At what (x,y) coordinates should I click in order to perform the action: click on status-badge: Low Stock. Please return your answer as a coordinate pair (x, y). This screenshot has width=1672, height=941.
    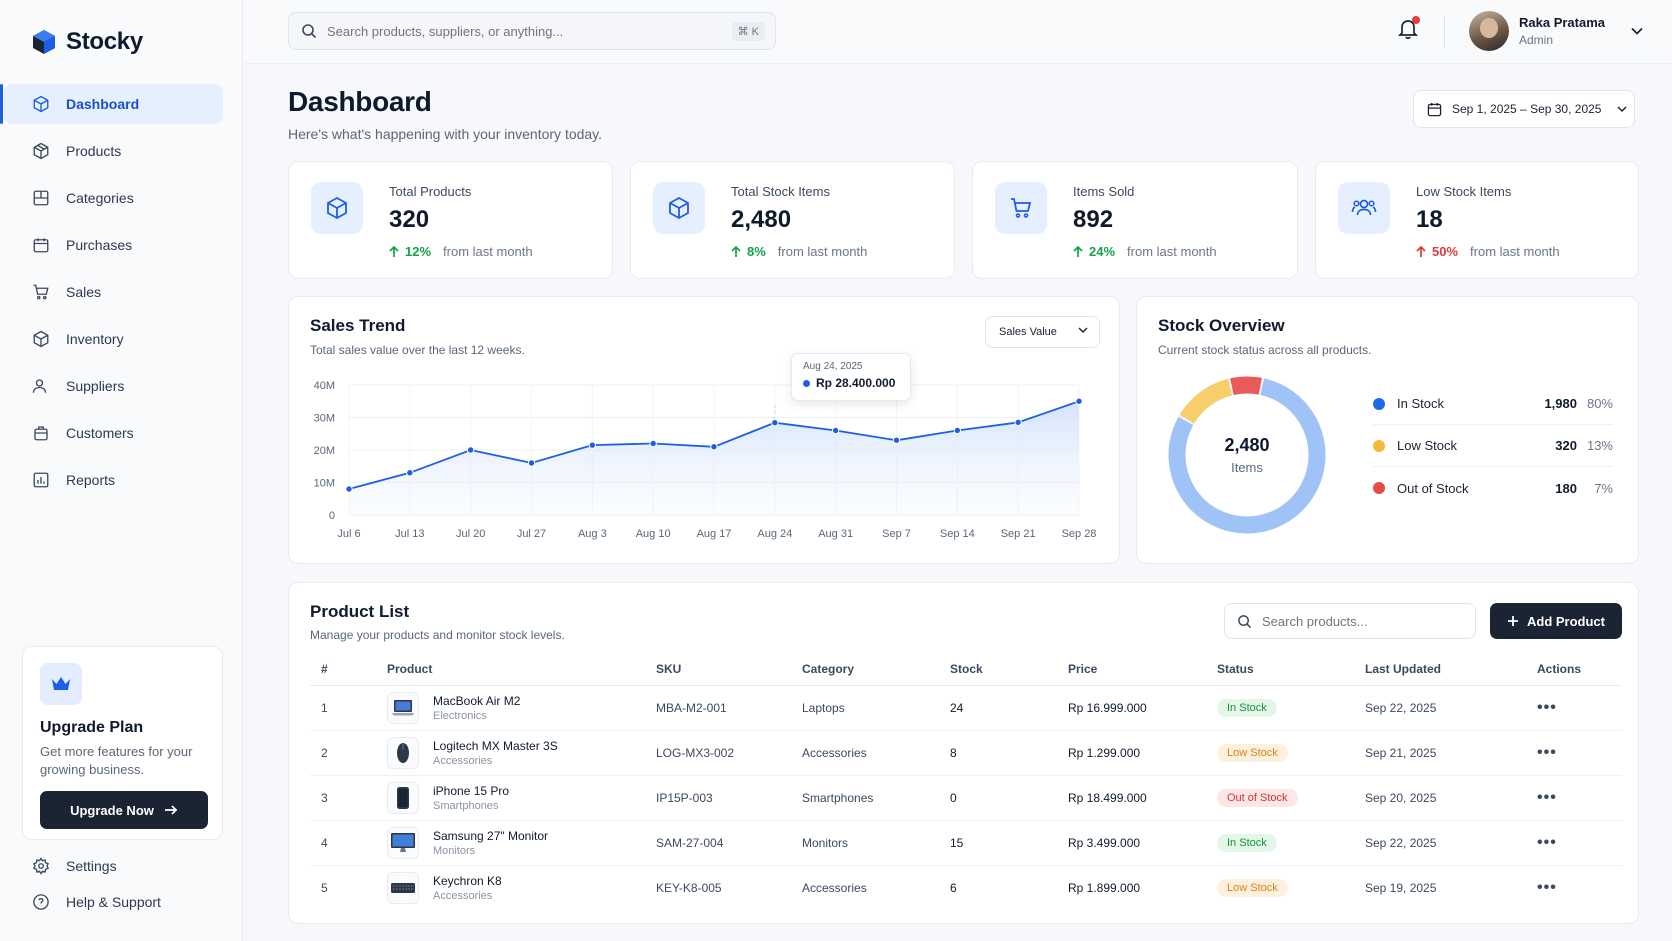
    Looking at the image, I should click on (1252, 887).